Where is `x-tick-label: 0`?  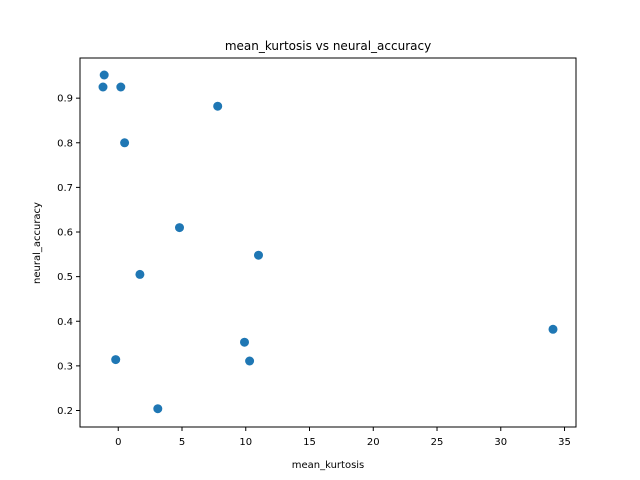 x-tick-label: 0 is located at coordinates (118, 442).